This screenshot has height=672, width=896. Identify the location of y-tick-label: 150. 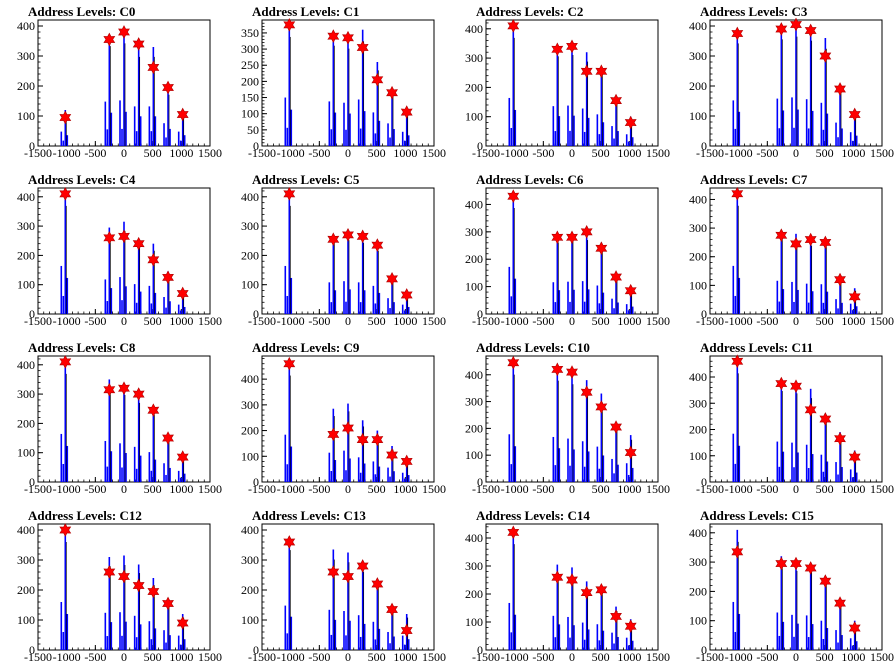
(250, 98).